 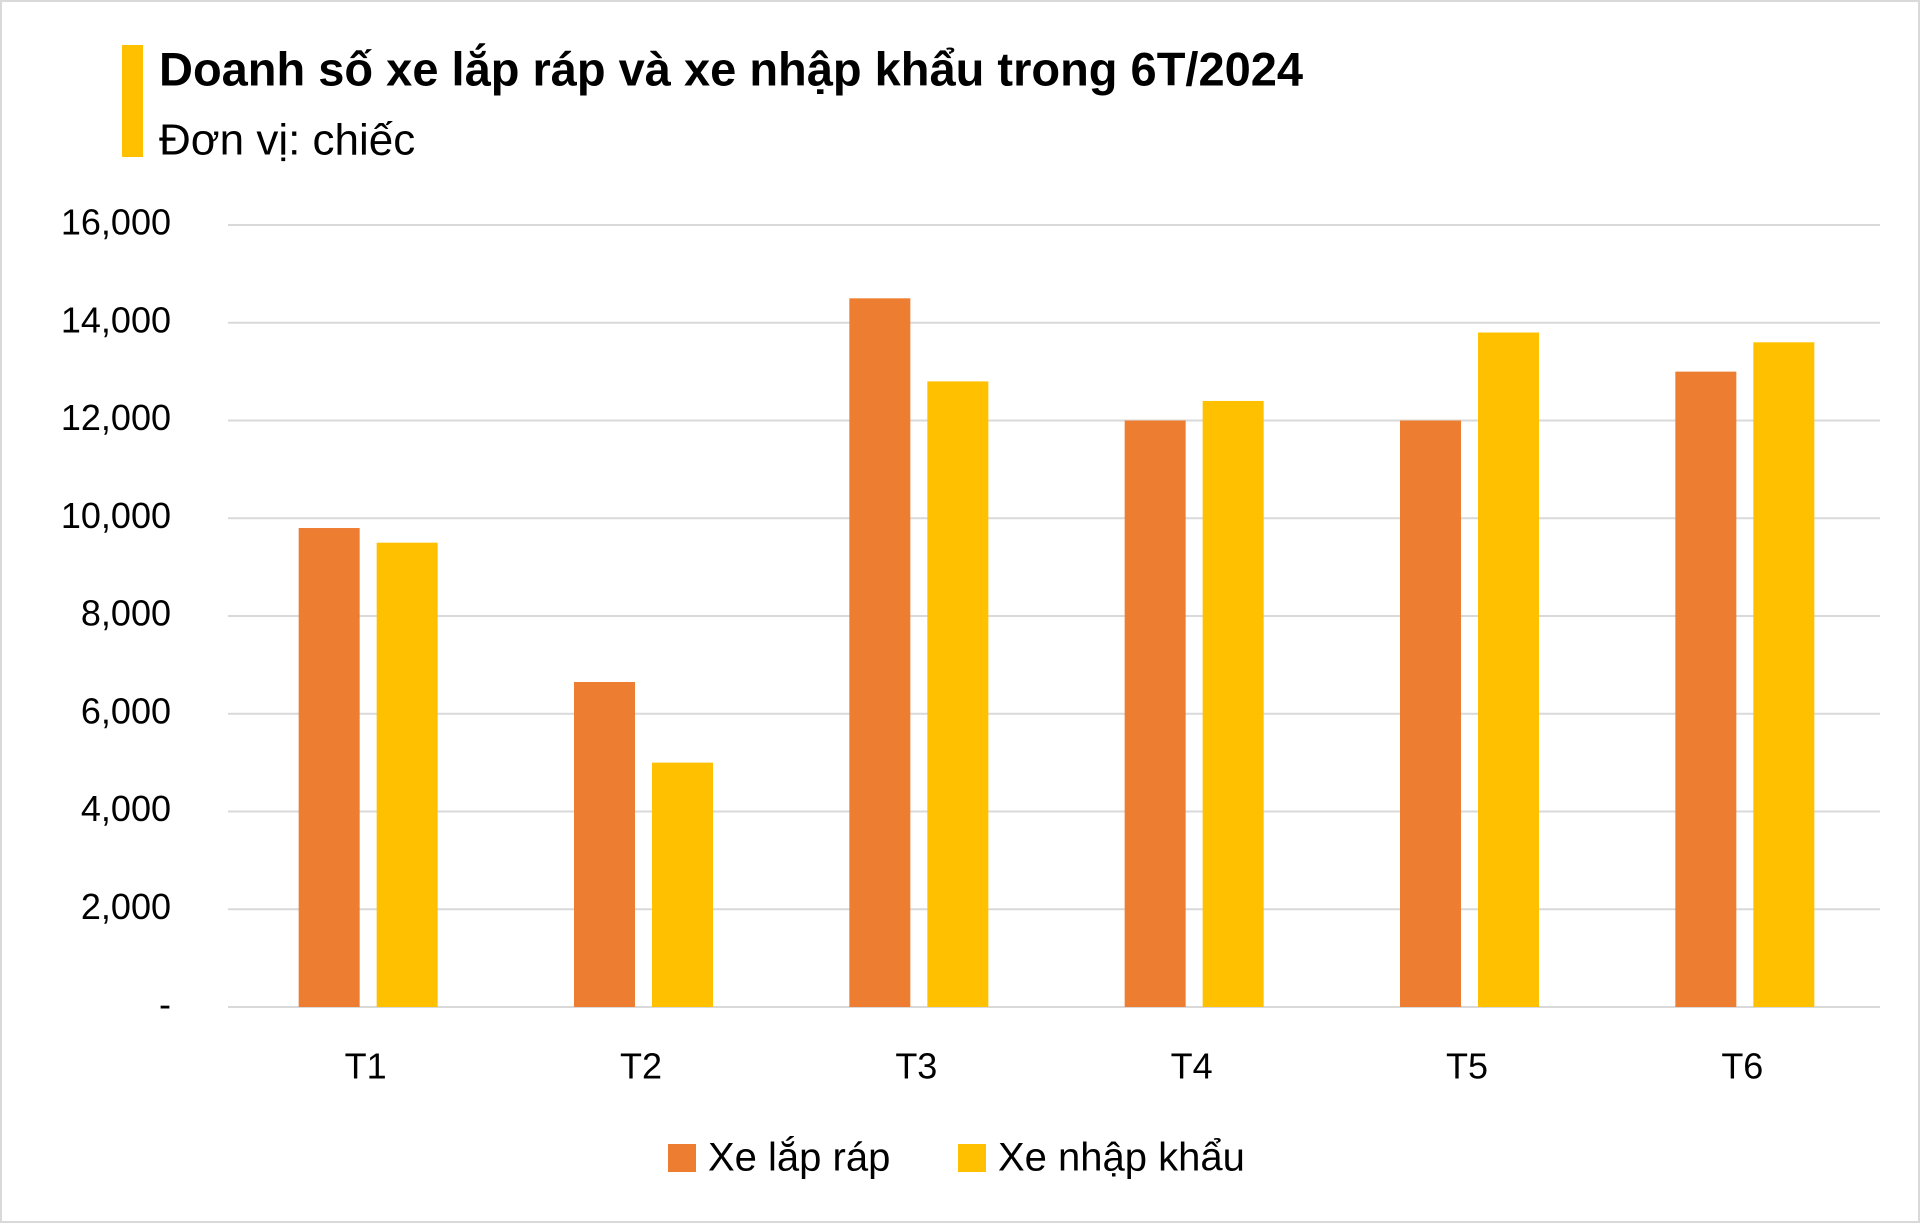 I want to click on legend-label: Xe nhập khẩu, so click(x=1121, y=1158).